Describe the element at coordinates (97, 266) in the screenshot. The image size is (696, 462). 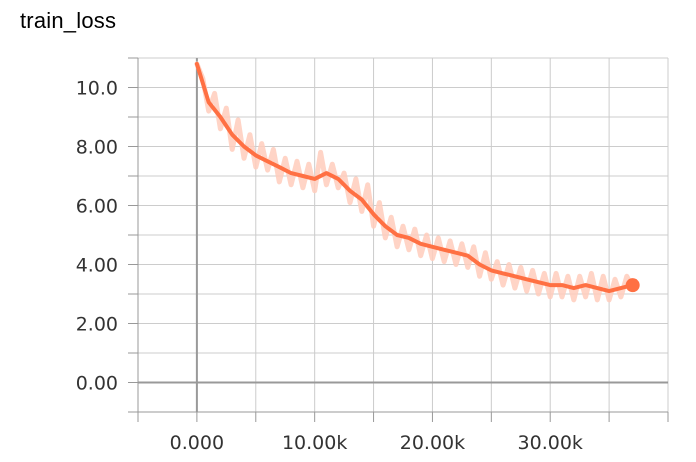
I see `y-tick-label: 4.00` at that location.